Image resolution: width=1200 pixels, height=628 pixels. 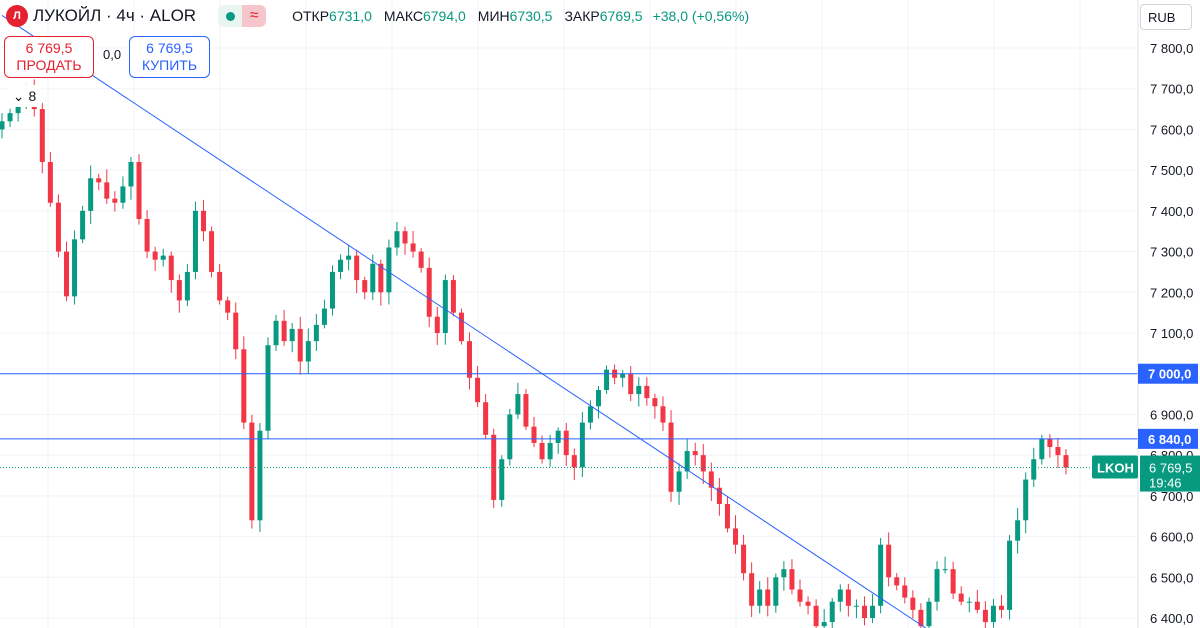 What do you see at coordinates (49, 48) in the screenshot?
I see `sell-price: 6 769,5` at bounding box center [49, 48].